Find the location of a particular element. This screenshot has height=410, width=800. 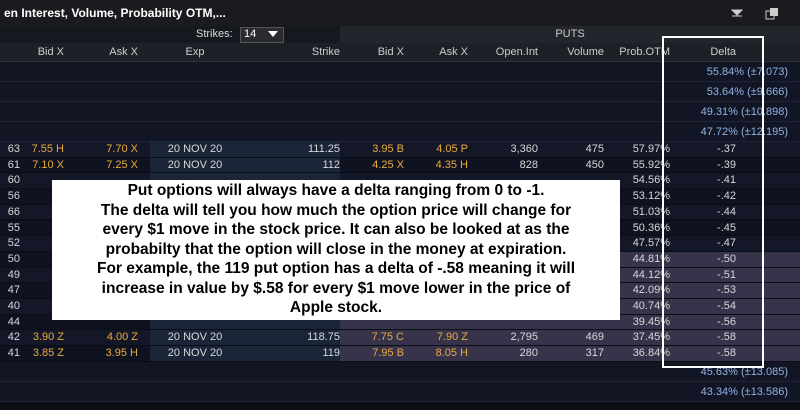

cell: -.39 is located at coordinates (726, 164).